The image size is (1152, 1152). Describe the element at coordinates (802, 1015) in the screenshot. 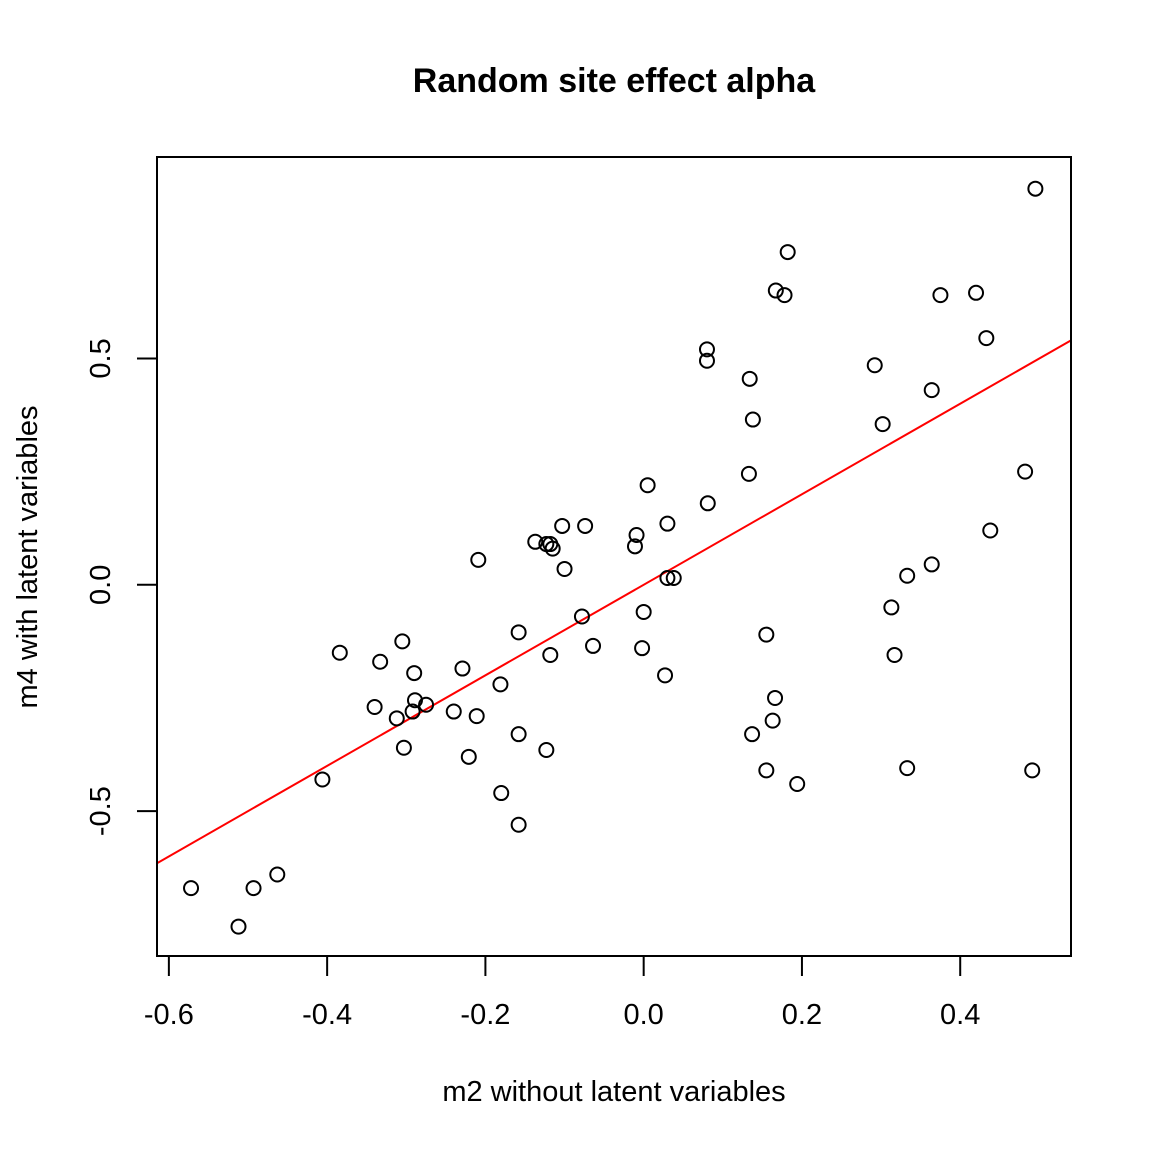

I see `x-tick-label: 0.2` at that location.